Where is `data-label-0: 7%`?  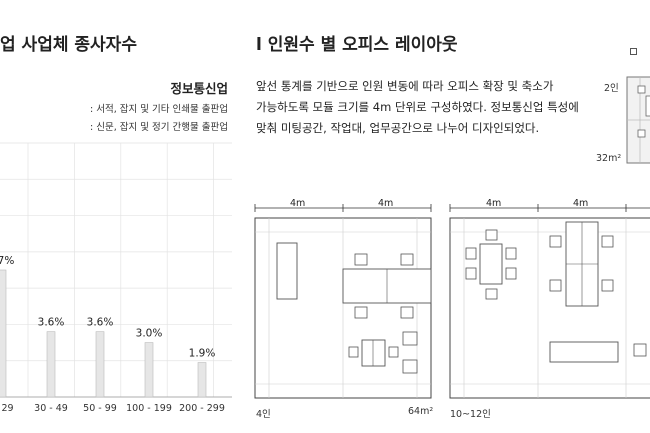
data-label-0: 7% is located at coordinates (7, 261).